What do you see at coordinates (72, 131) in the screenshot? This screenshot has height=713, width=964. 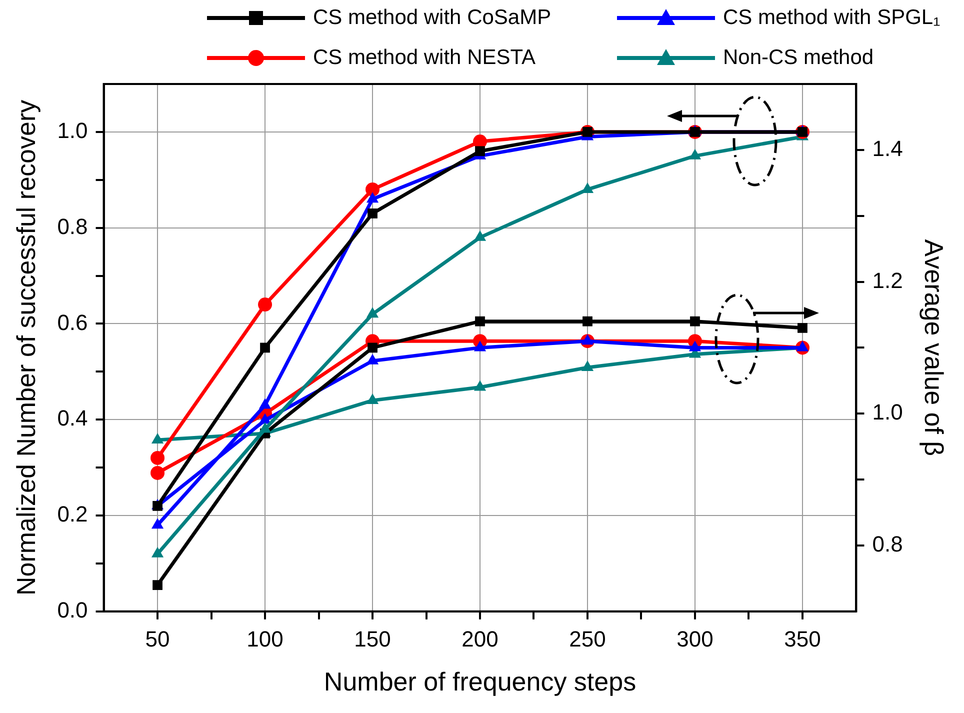 I see `y-tick-label: 1.0` at bounding box center [72, 131].